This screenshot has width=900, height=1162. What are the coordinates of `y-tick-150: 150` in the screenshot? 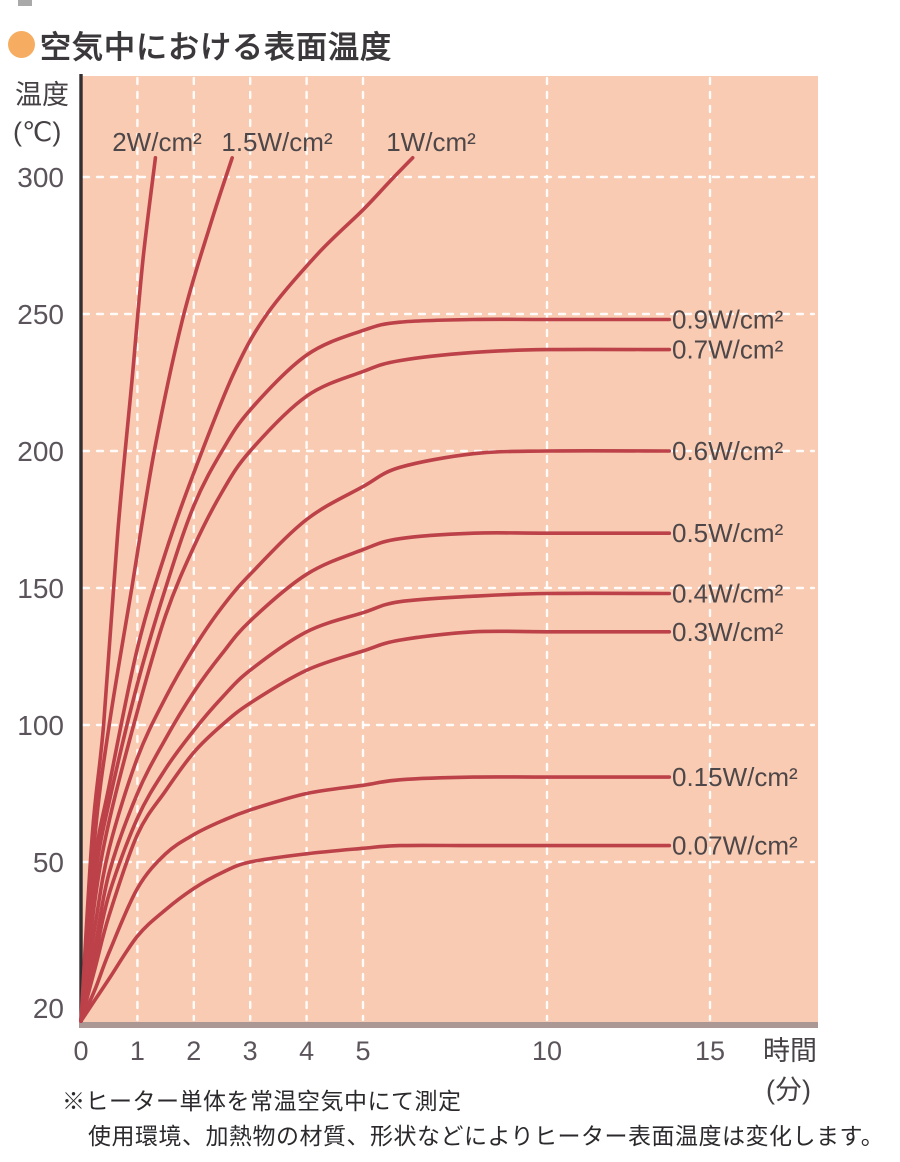 It's located at (40, 588).